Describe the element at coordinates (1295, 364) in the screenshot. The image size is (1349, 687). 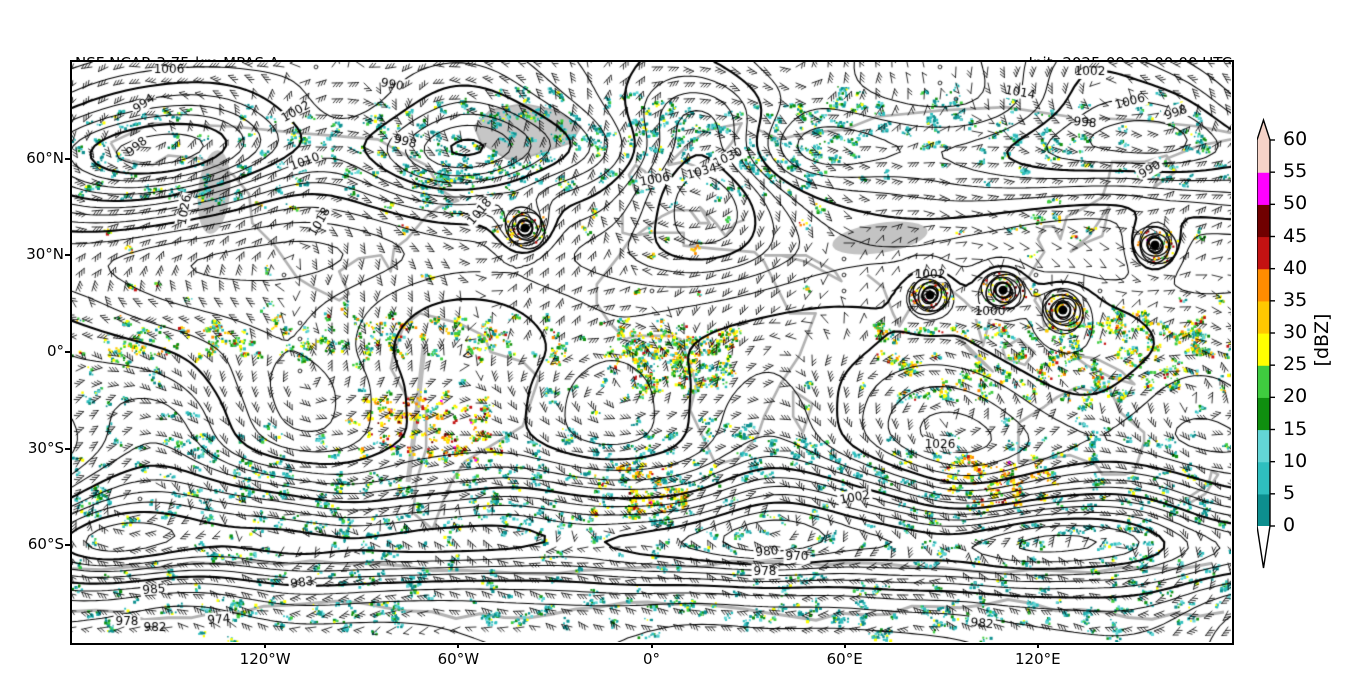
I see `colorbar-tick-label: 25` at that location.